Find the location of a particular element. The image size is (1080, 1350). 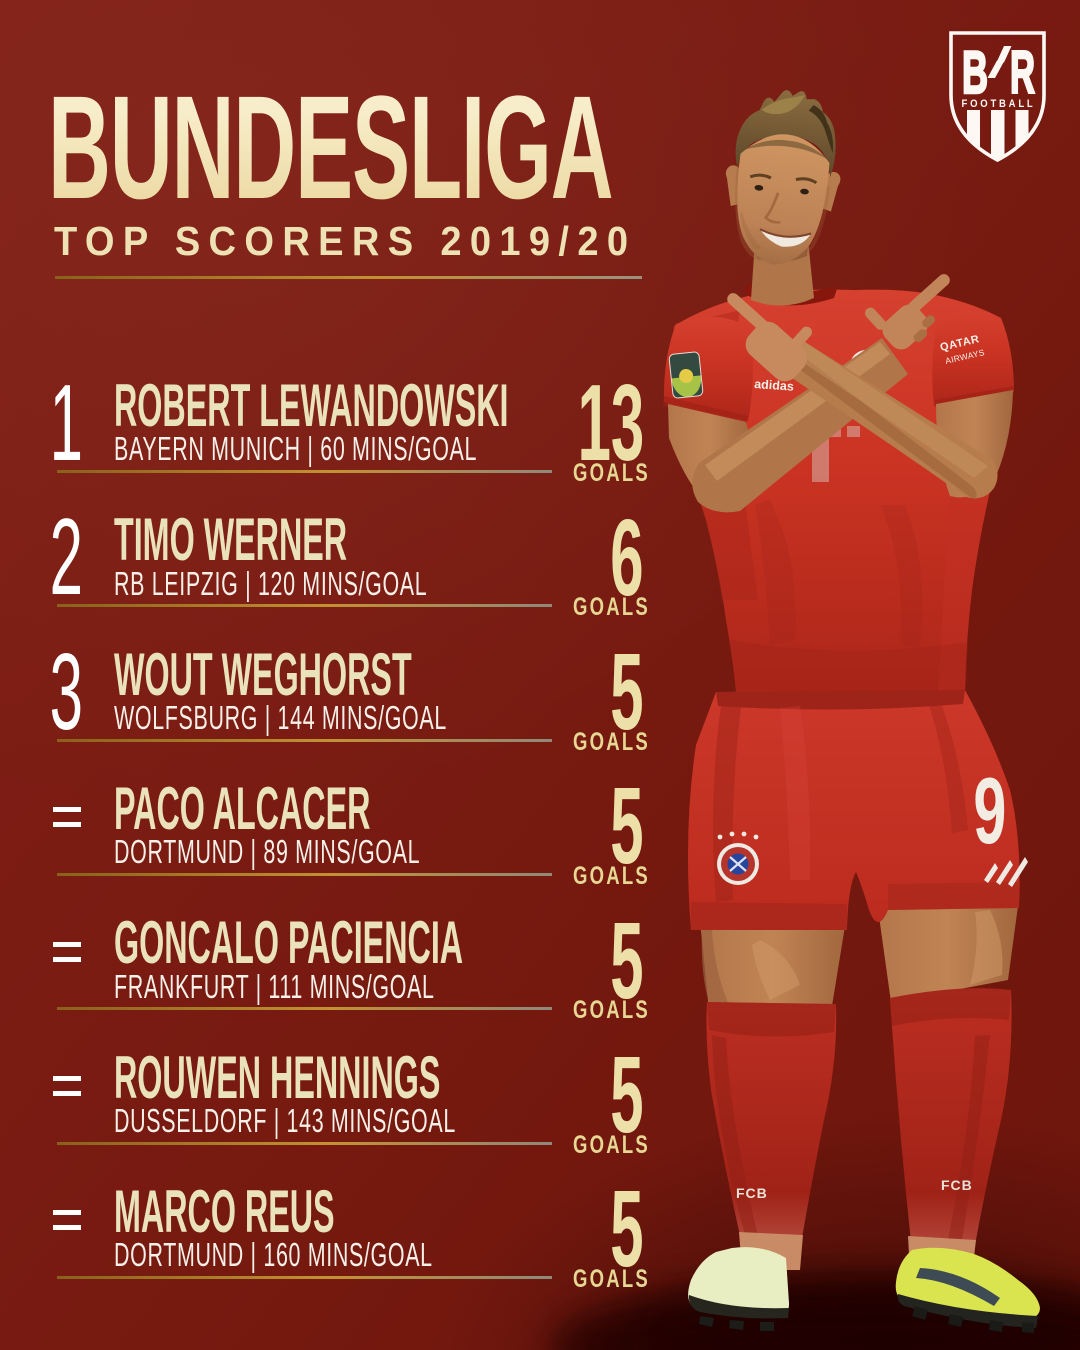

svg-text: FOOTBALL is located at coordinates (999, 104).